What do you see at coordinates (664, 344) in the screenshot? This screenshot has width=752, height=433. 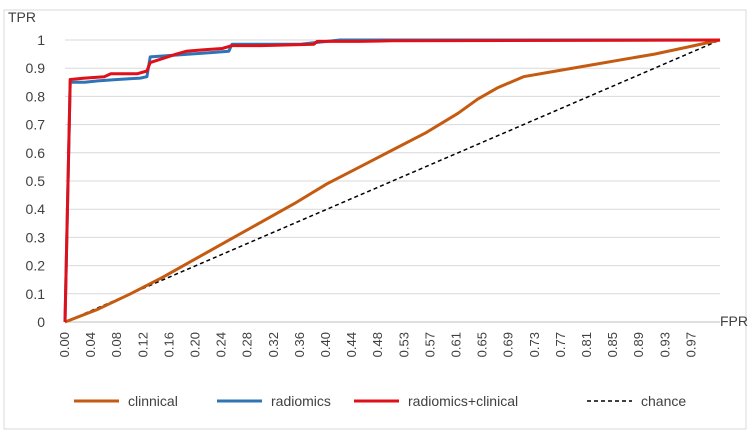 I see `x-tick-label: 0.93` at bounding box center [664, 344].